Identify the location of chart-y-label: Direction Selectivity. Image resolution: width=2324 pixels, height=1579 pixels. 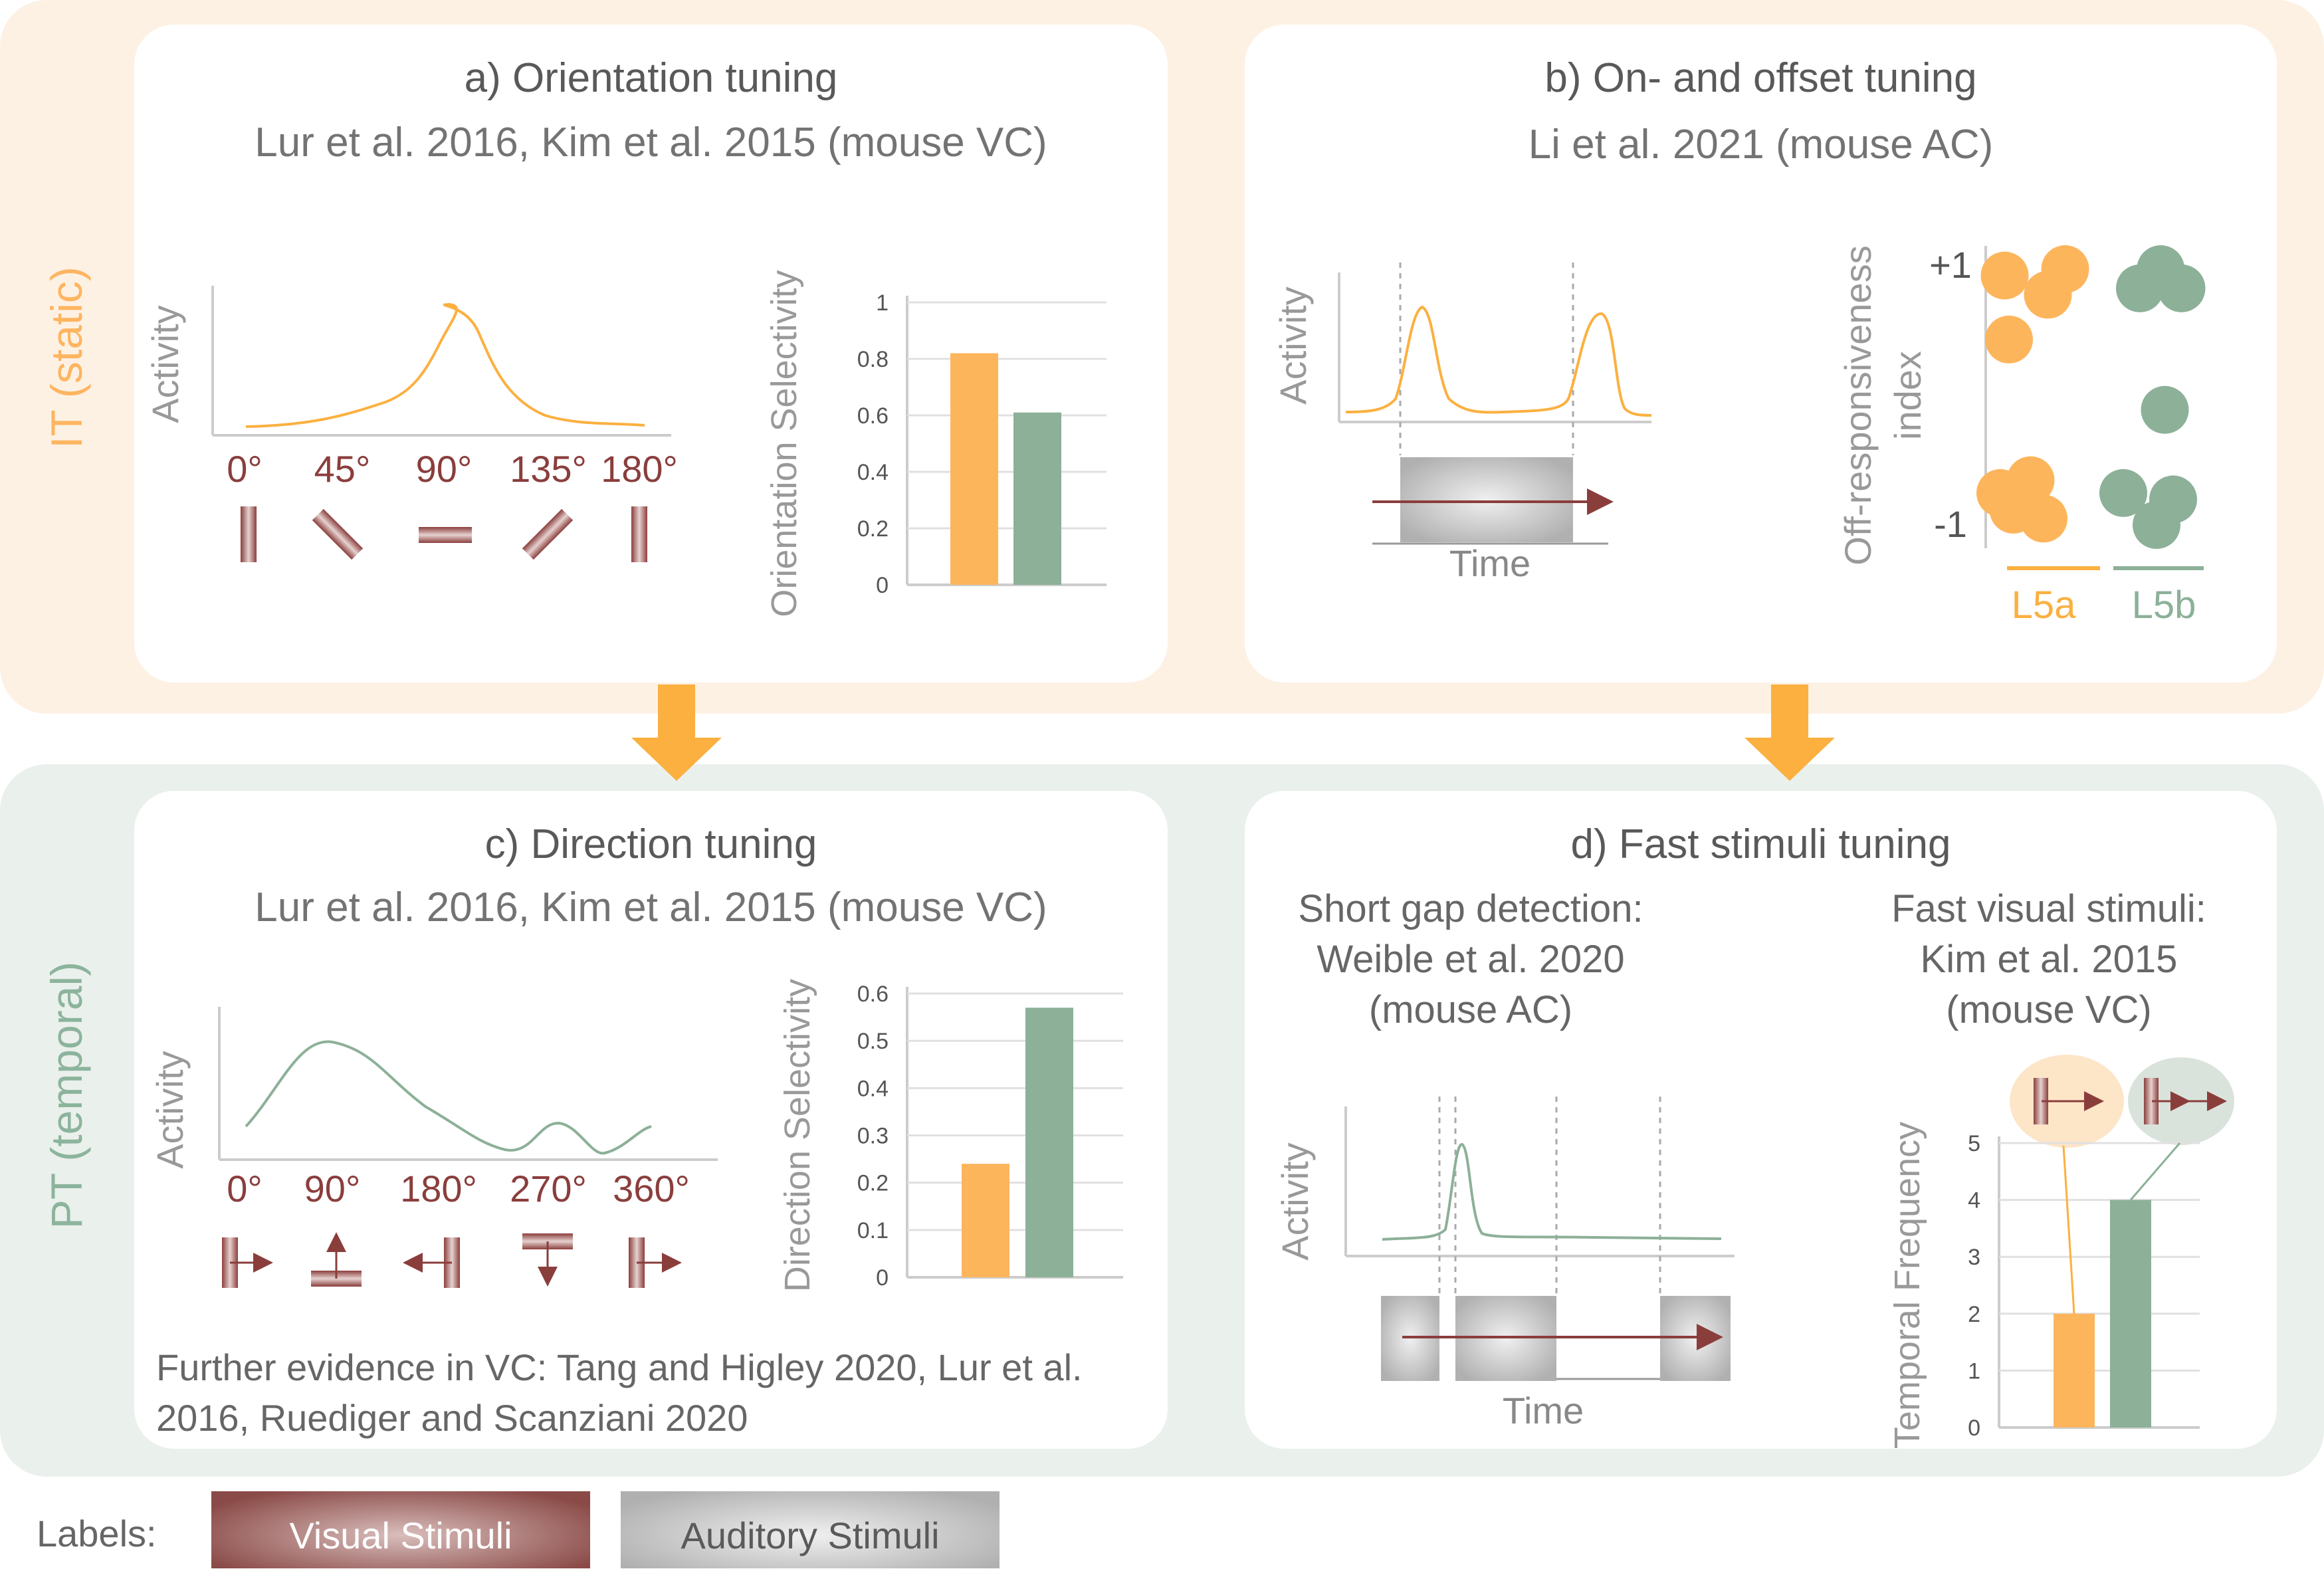
(797, 1135).